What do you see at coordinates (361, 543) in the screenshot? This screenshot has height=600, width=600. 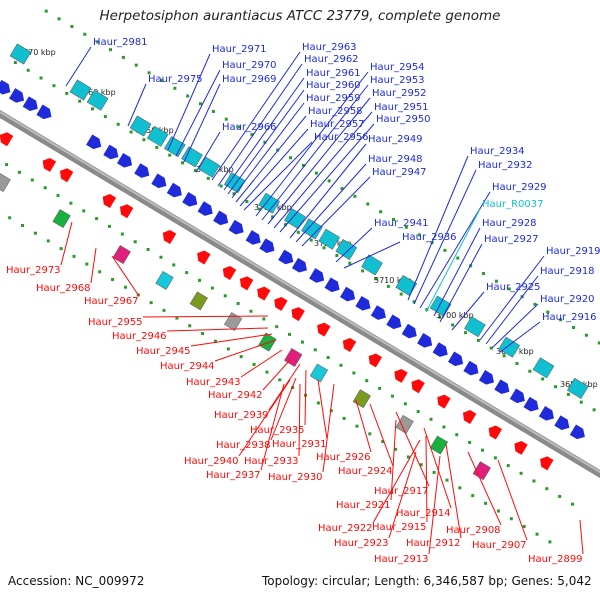 I see `gene-label: Haur_2923` at bounding box center [361, 543].